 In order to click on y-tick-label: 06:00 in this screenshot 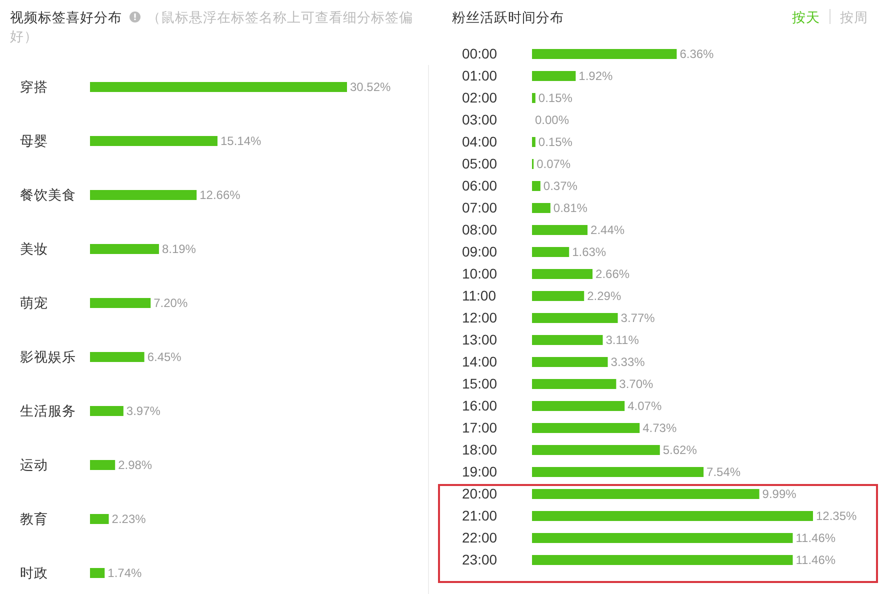, I will do `click(480, 186)`.